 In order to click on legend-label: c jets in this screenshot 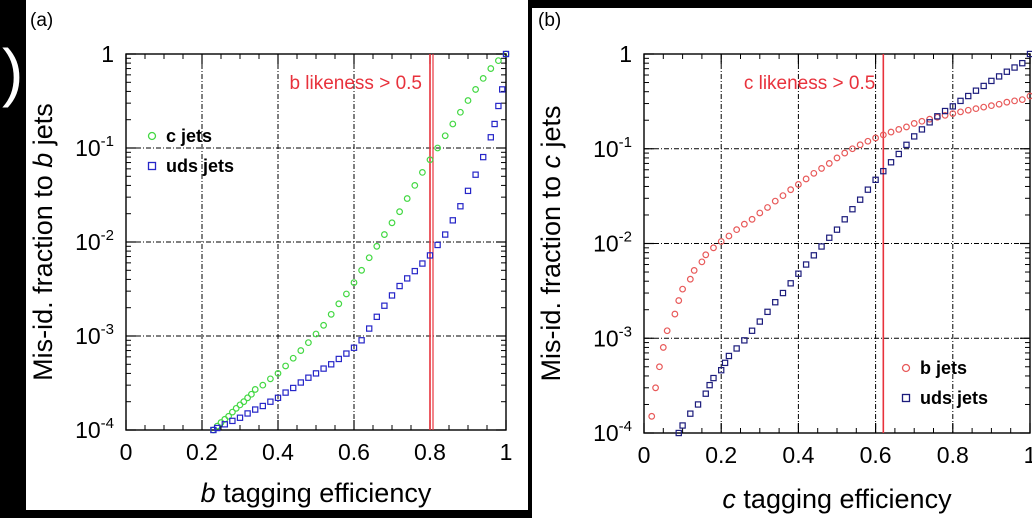, I will do `click(189, 136)`.